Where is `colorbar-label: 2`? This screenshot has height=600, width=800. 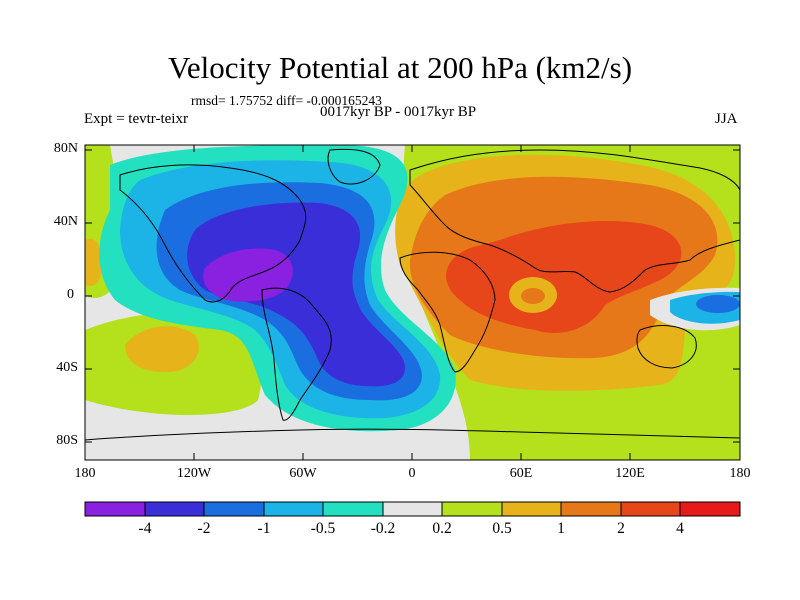 colorbar-label: 2 is located at coordinates (621, 528).